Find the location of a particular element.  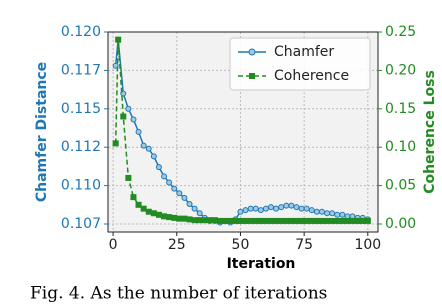

x-tick-label: 0 is located at coordinates (113, 245).